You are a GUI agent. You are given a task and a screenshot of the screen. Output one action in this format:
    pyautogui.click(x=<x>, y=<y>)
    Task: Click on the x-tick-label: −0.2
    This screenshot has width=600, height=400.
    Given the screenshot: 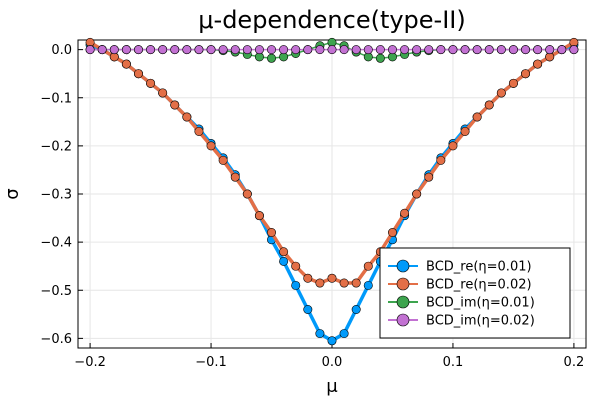 What is the action you would take?
    pyautogui.click(x=90, y=362)
    